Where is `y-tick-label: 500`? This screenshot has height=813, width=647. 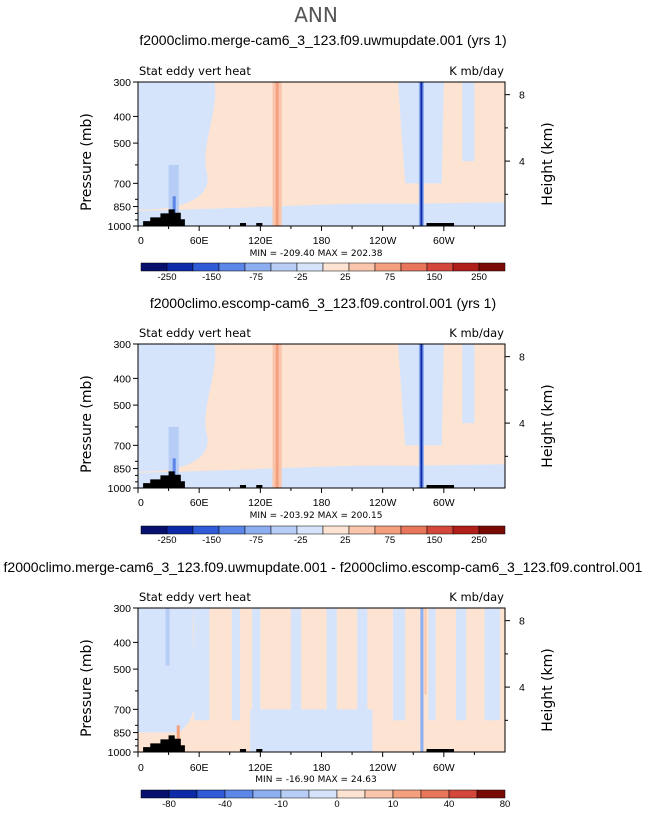 y-tick-label: 500 is located at coordinates (122, 670).